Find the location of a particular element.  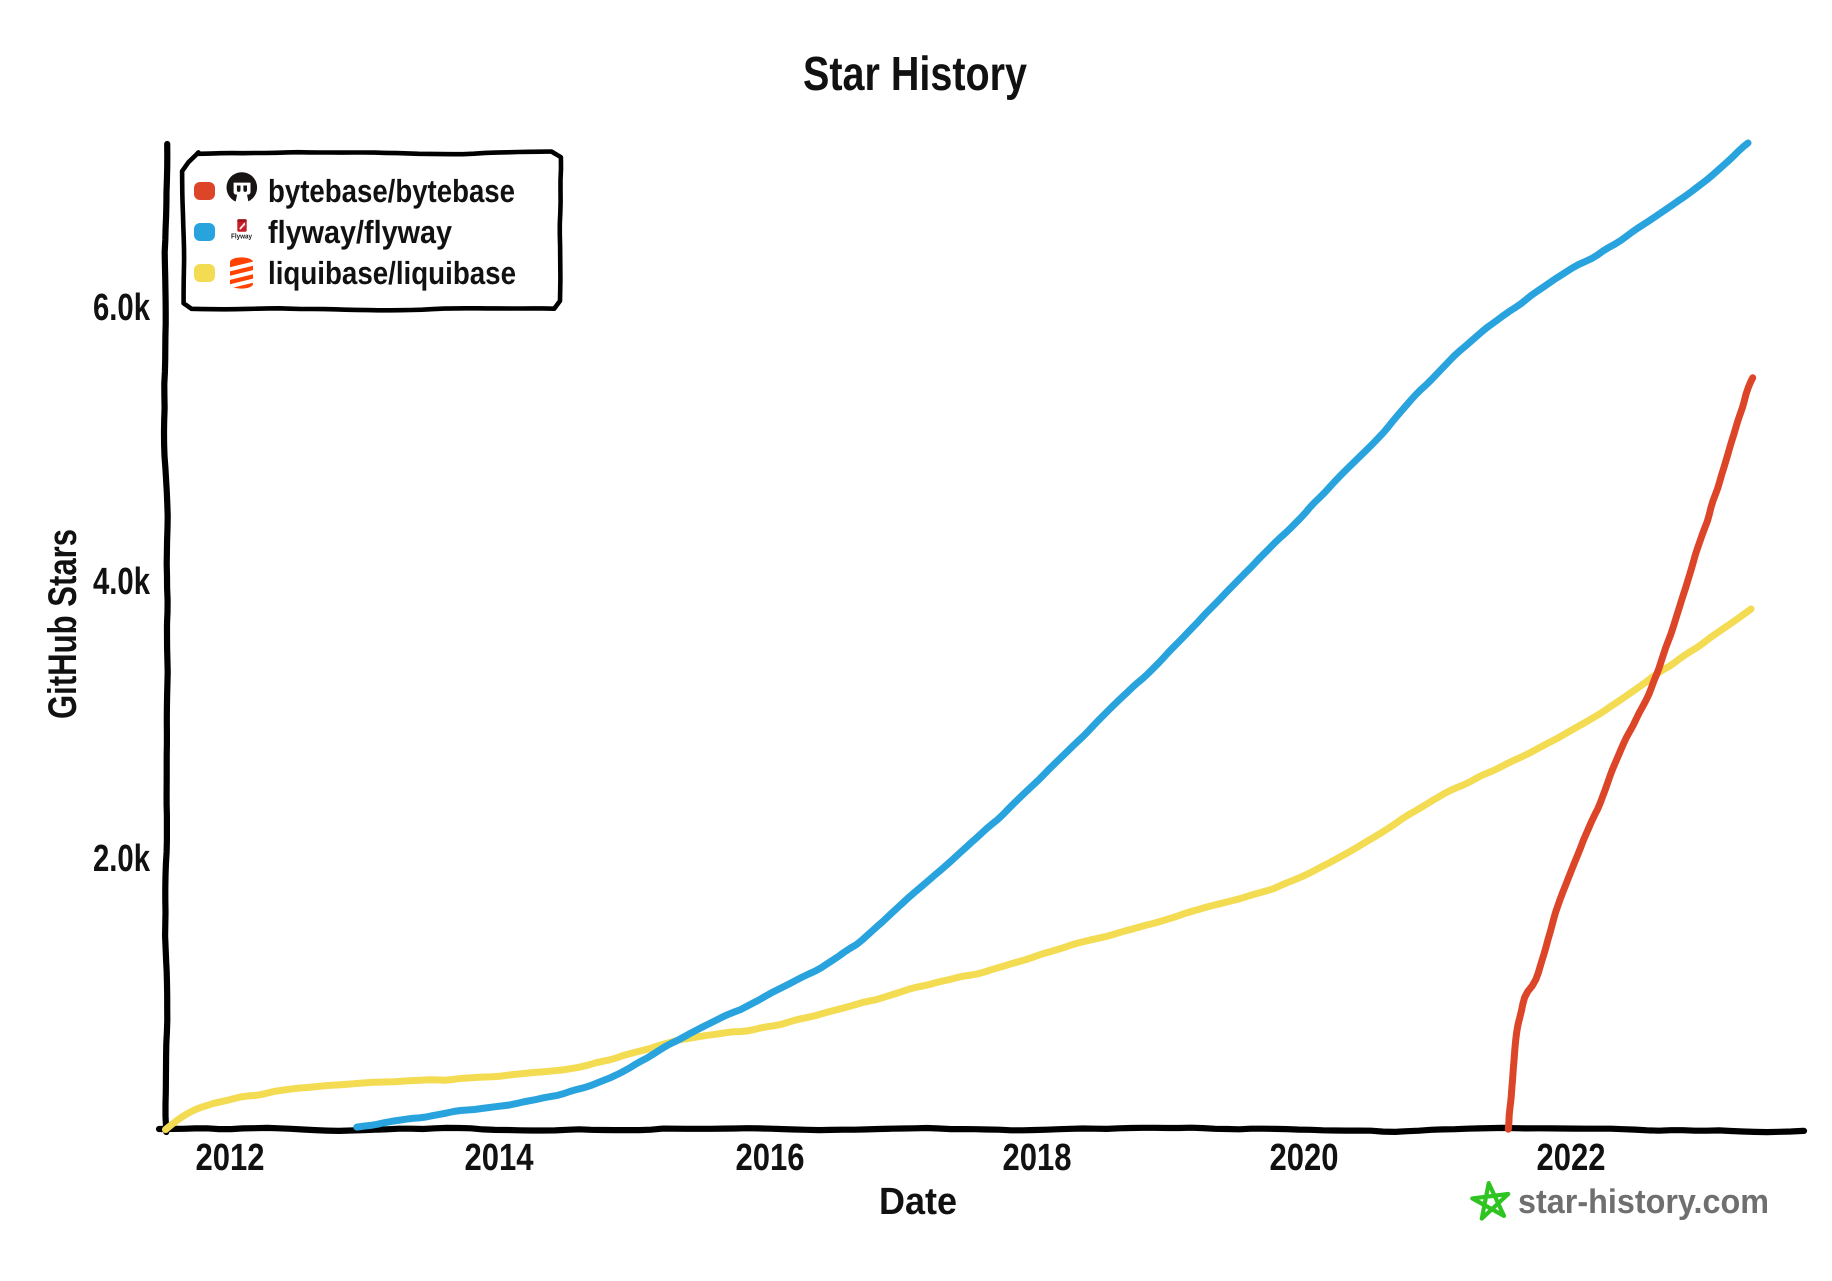

svg-text: liquibase/liquibase is located at coordinates (392, 273).